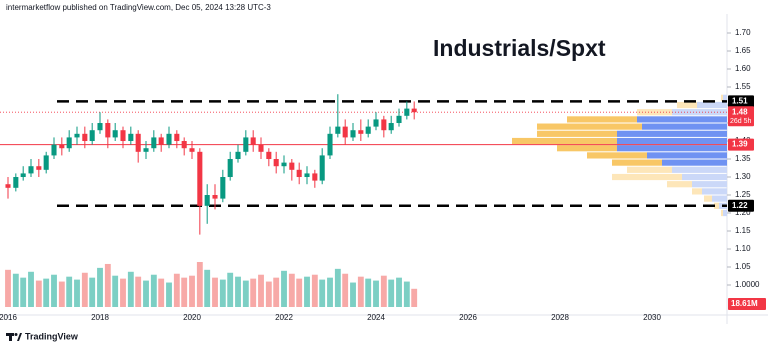  What do you see at coordinates (743, 158) in the screenshot?
I see `y-tick-label: 1.35` at bounding box center [743, 158].